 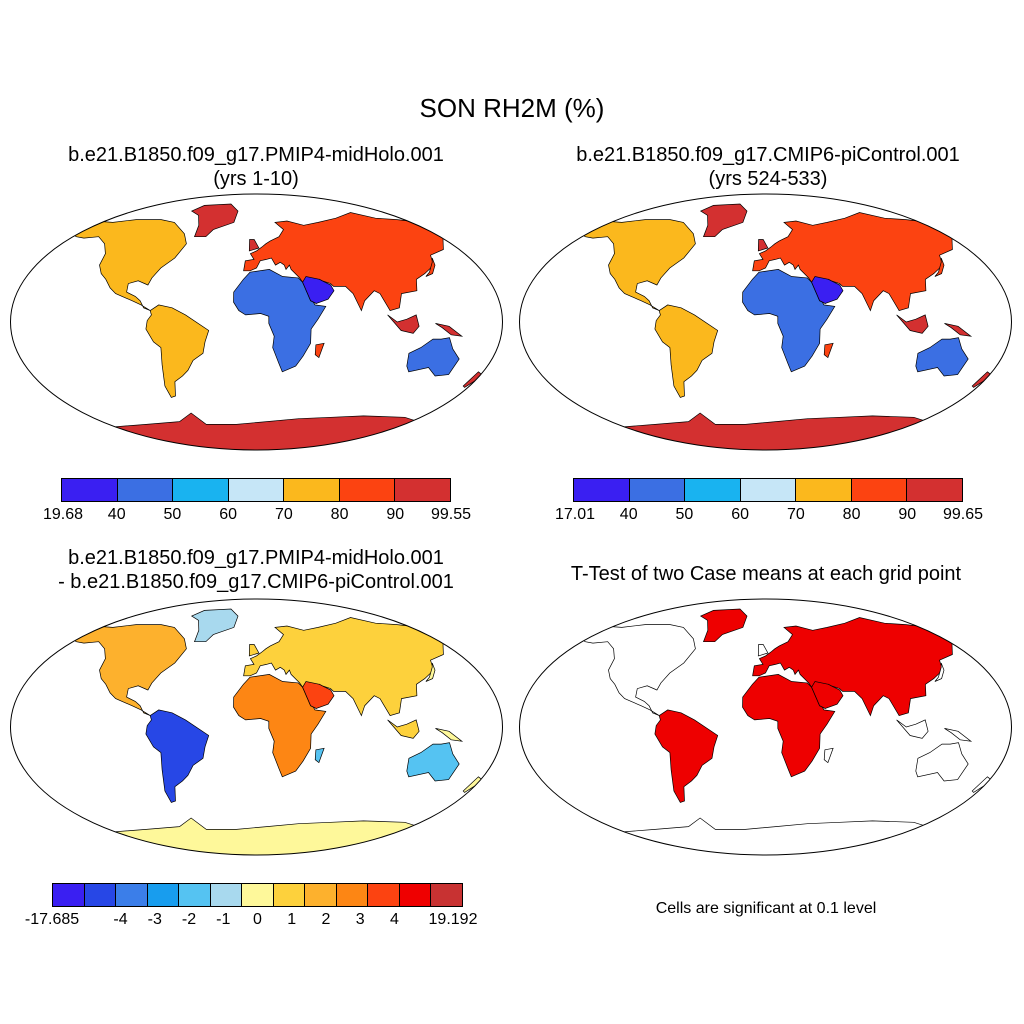 I want to click on colorbar-picontrol, so click(x=768, y=490).